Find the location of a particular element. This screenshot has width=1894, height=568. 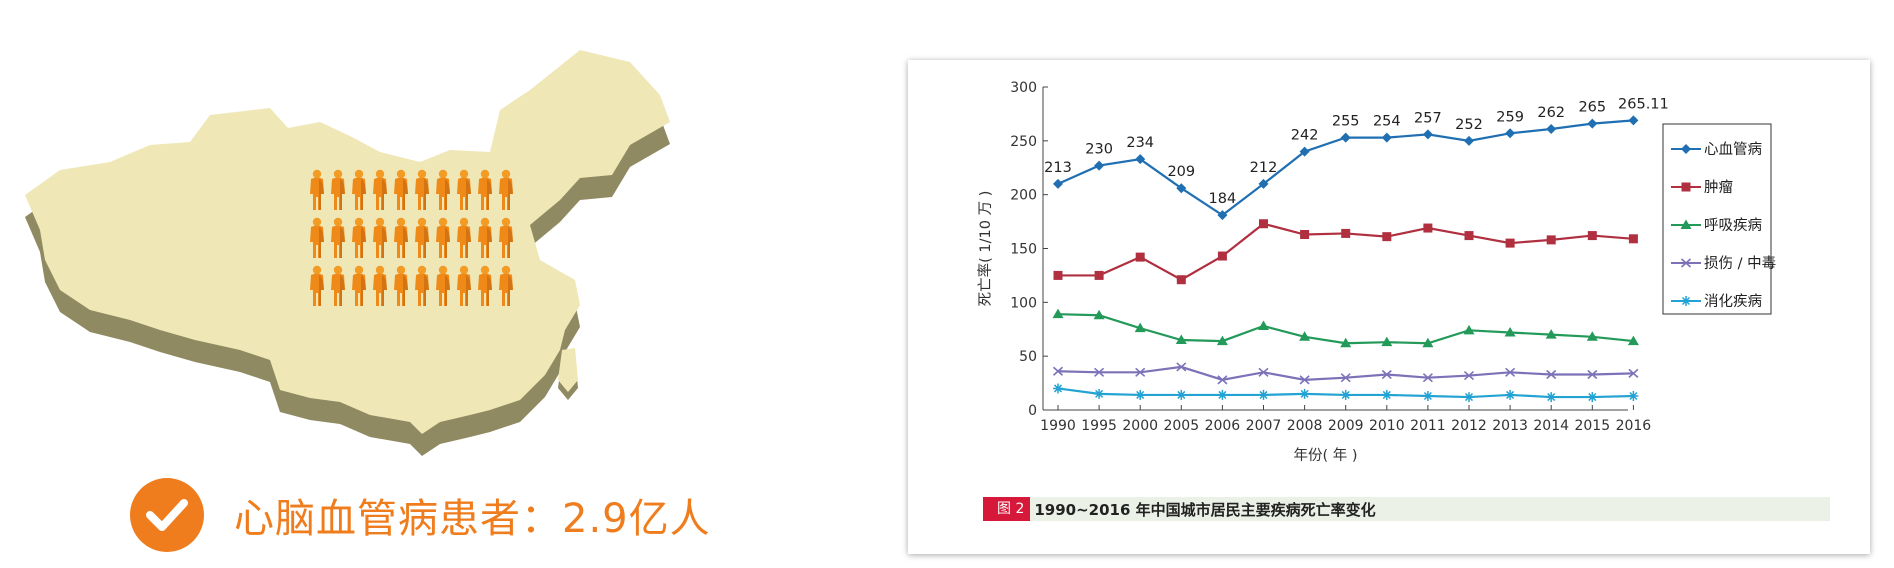

x-tick-label: 2015 is located at coordinates (1592, 426).